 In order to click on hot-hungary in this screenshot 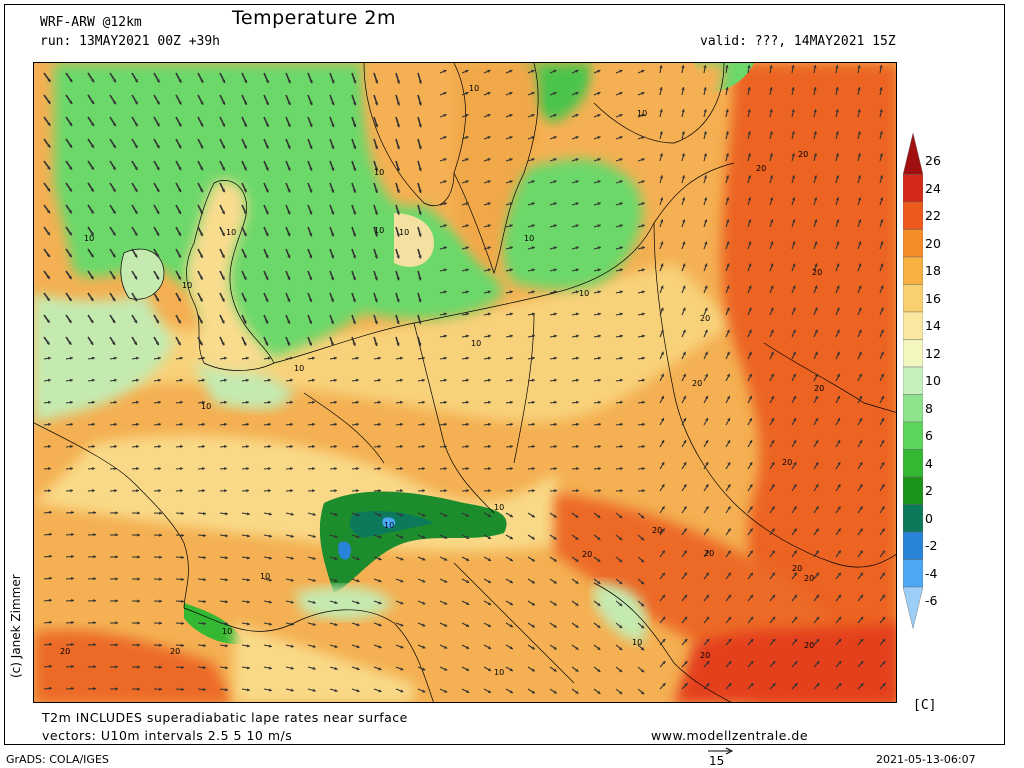, I will do `click(694, 578)`.